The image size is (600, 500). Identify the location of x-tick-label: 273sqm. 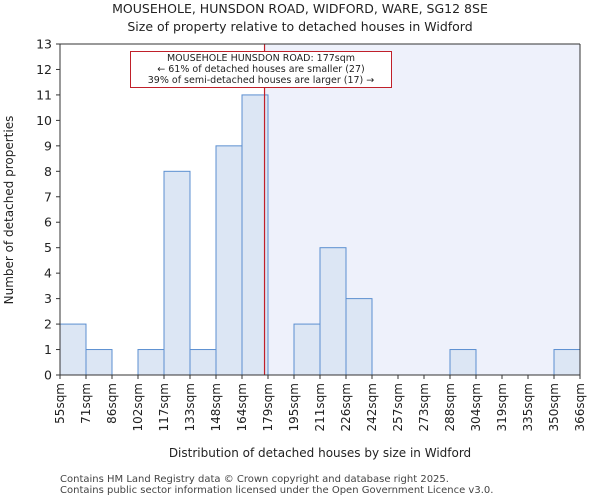
(424, 407).